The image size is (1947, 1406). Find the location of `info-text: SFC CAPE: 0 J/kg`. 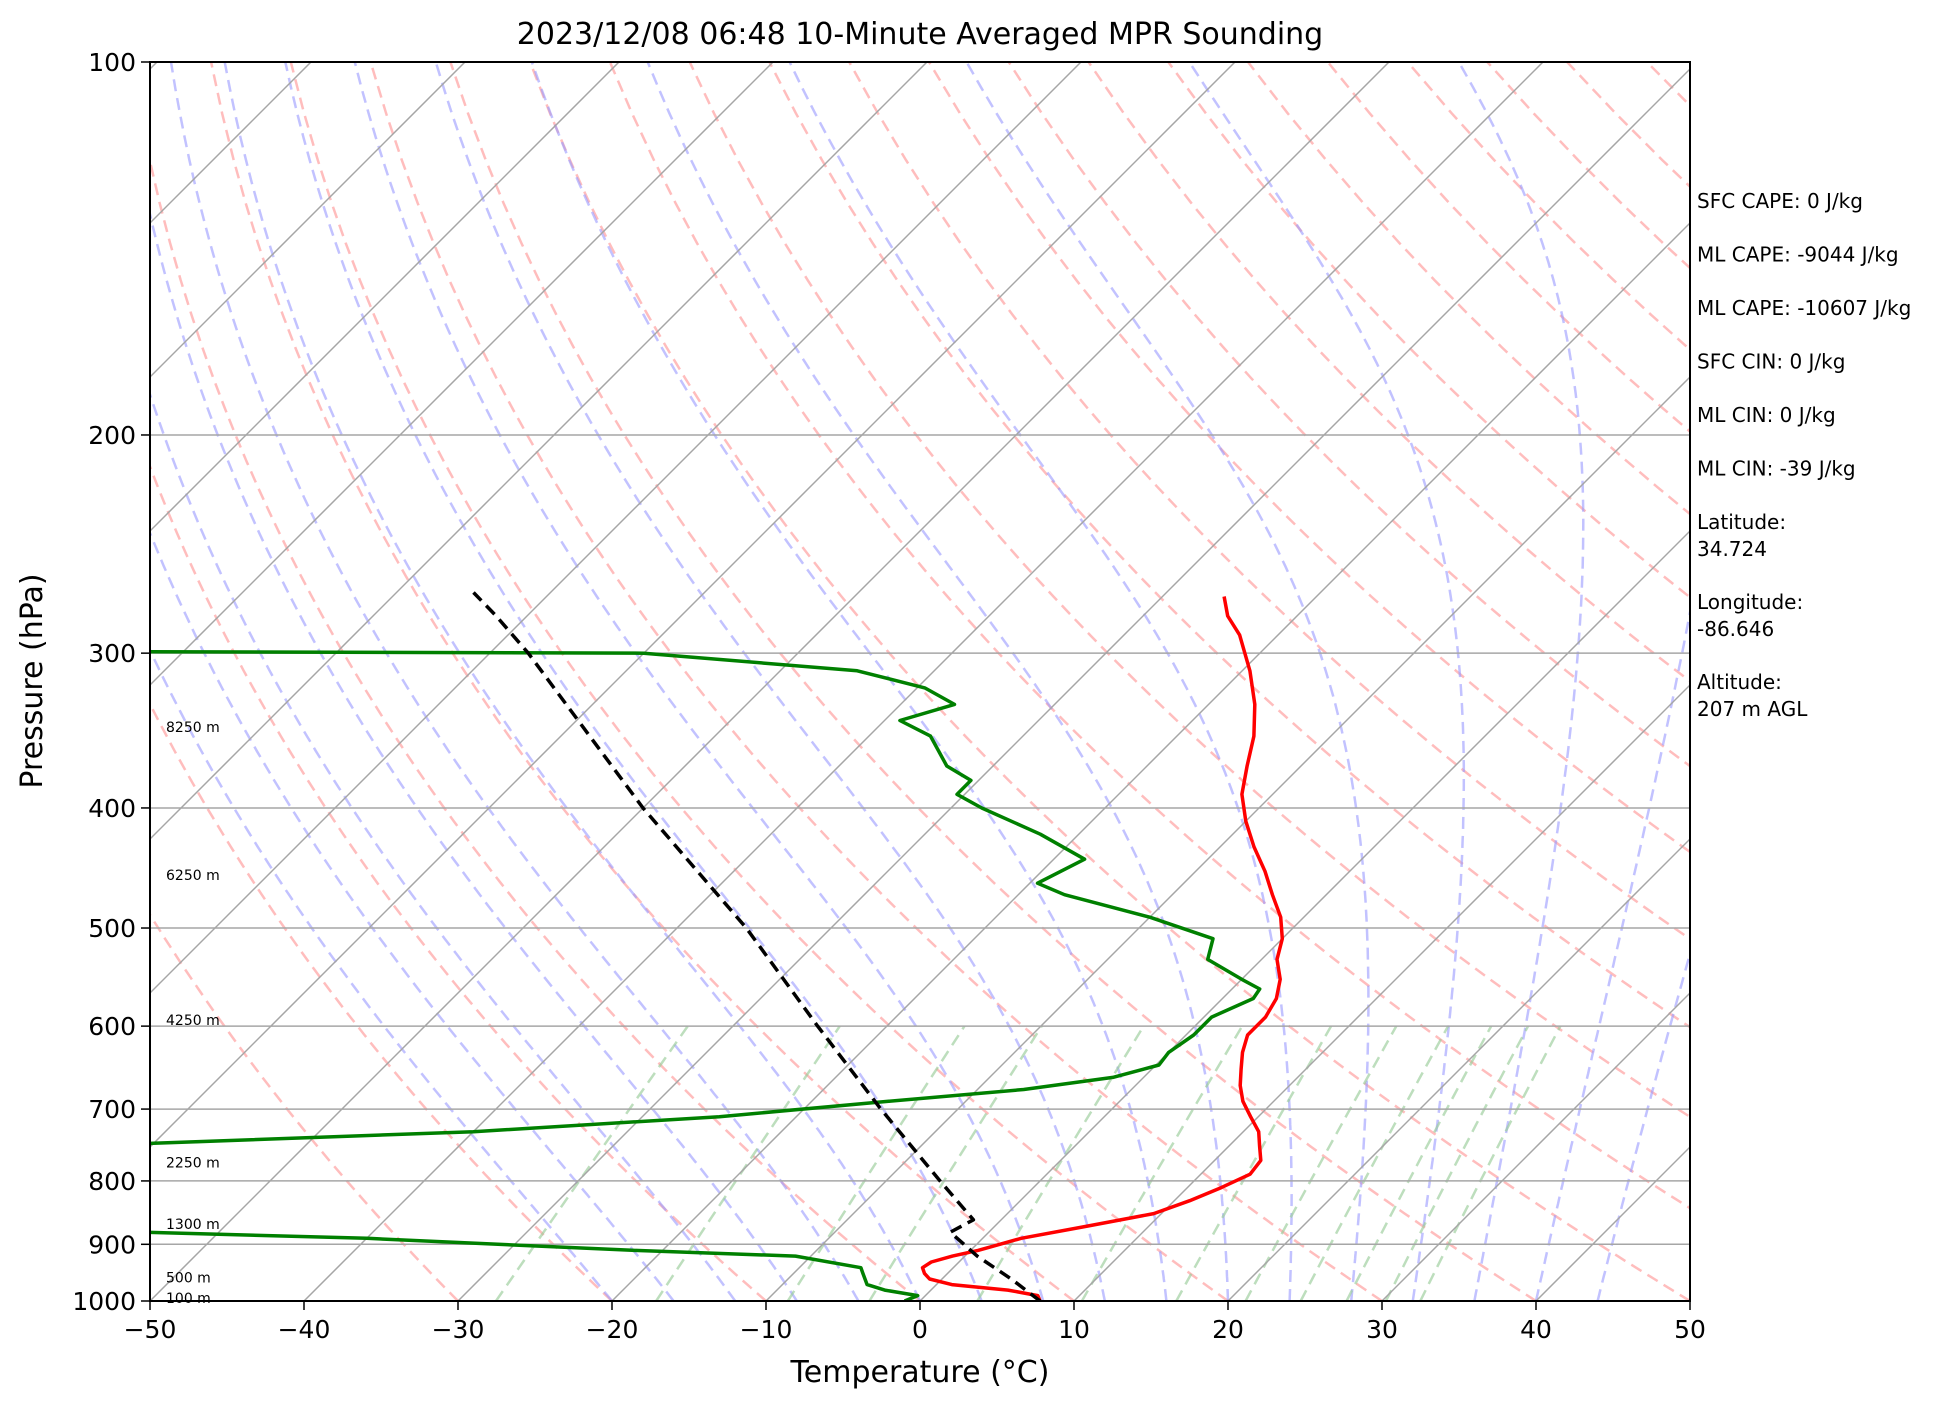

info-text: SFC CAPE: 0 J/kg is located at coordinates (1780, 201).